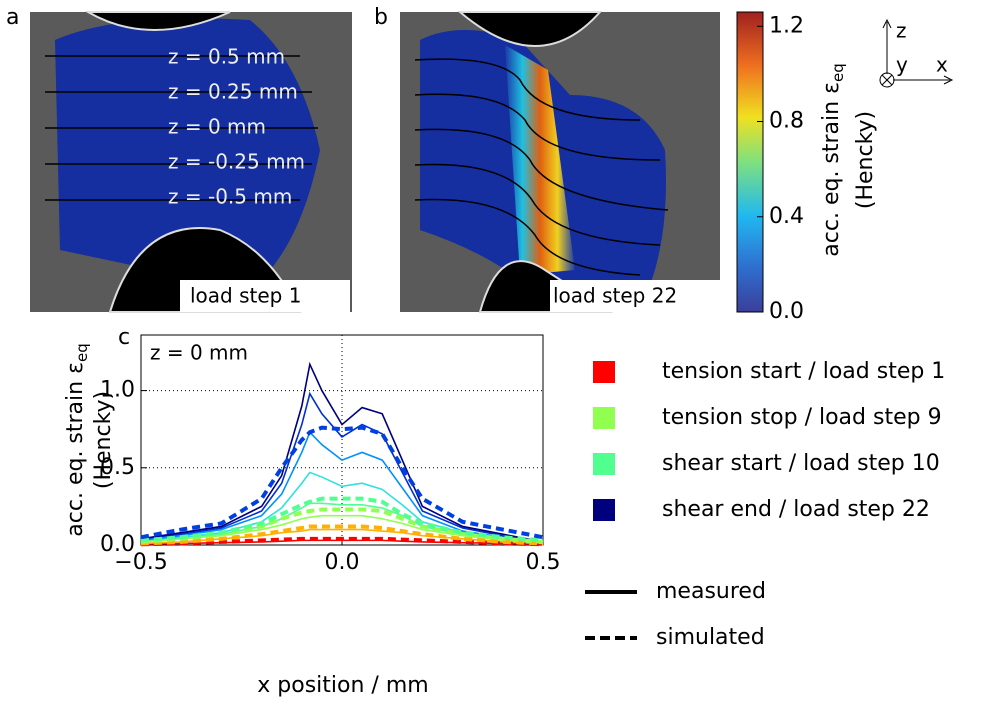  Describe the element at coordinates (12, 17) in the screenshot. I see `panel-letter: a` at that location.